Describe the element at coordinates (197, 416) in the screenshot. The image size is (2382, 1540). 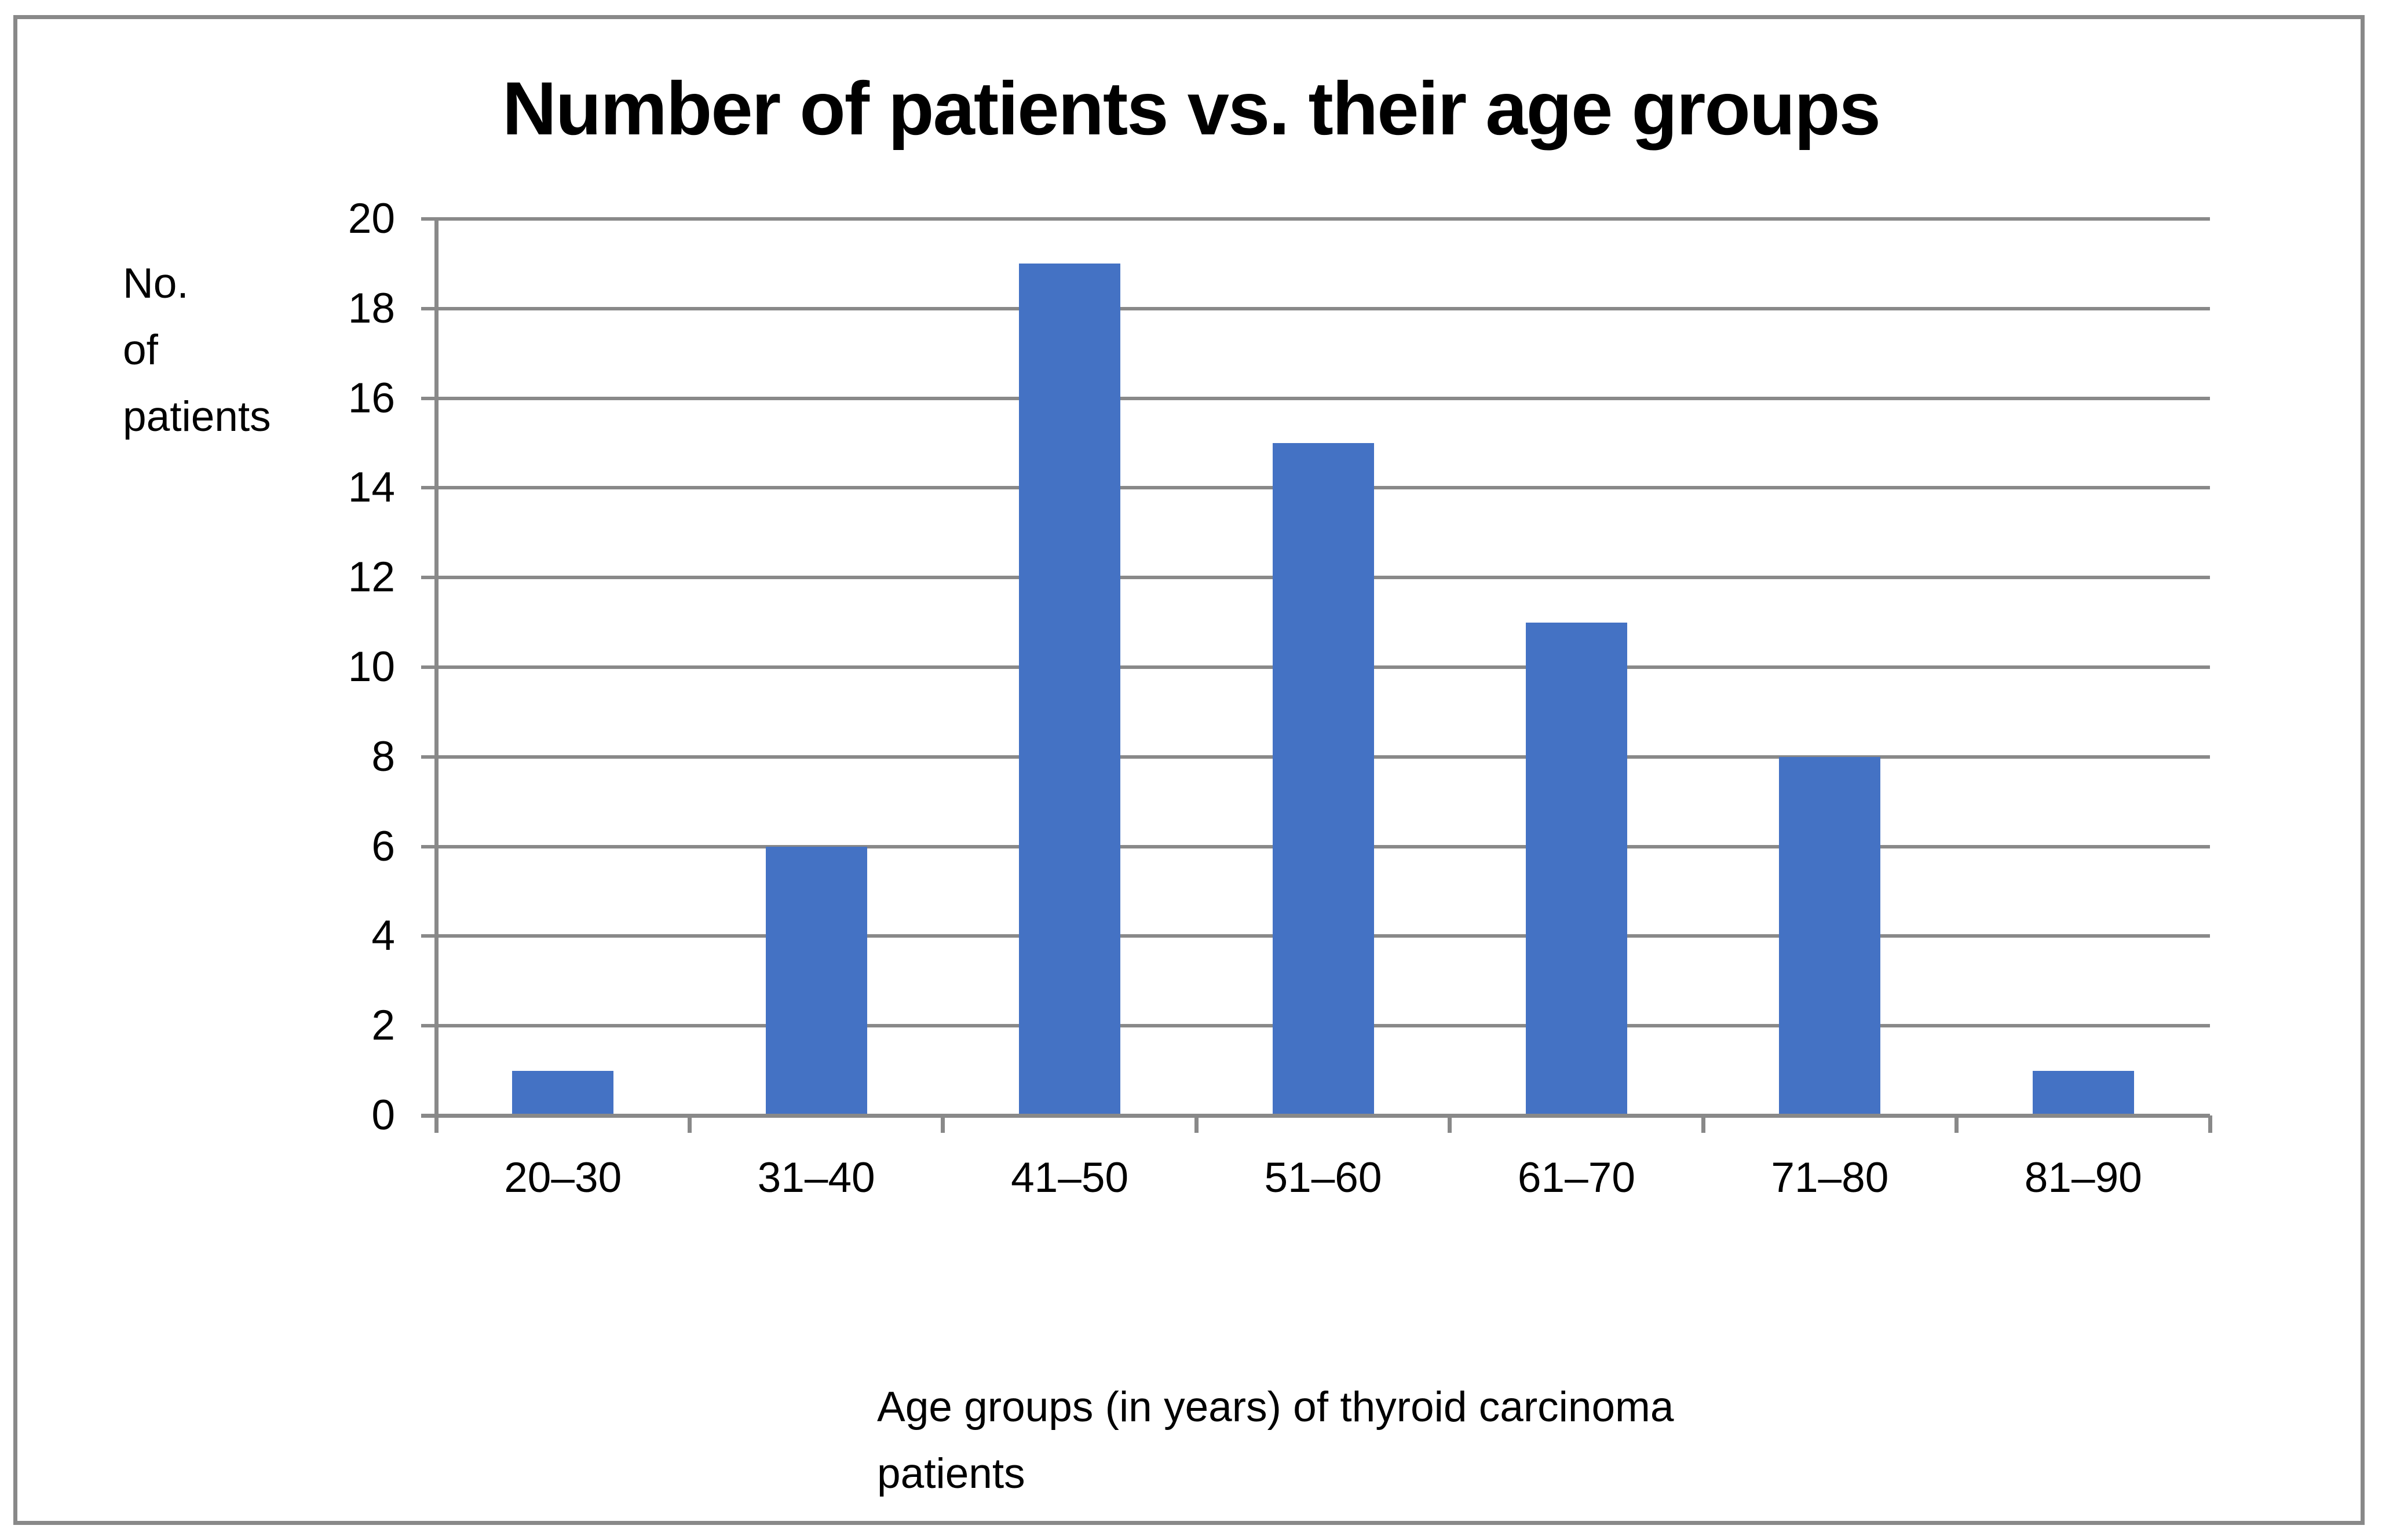
I see `y-axis-title-line: patients` at that location.